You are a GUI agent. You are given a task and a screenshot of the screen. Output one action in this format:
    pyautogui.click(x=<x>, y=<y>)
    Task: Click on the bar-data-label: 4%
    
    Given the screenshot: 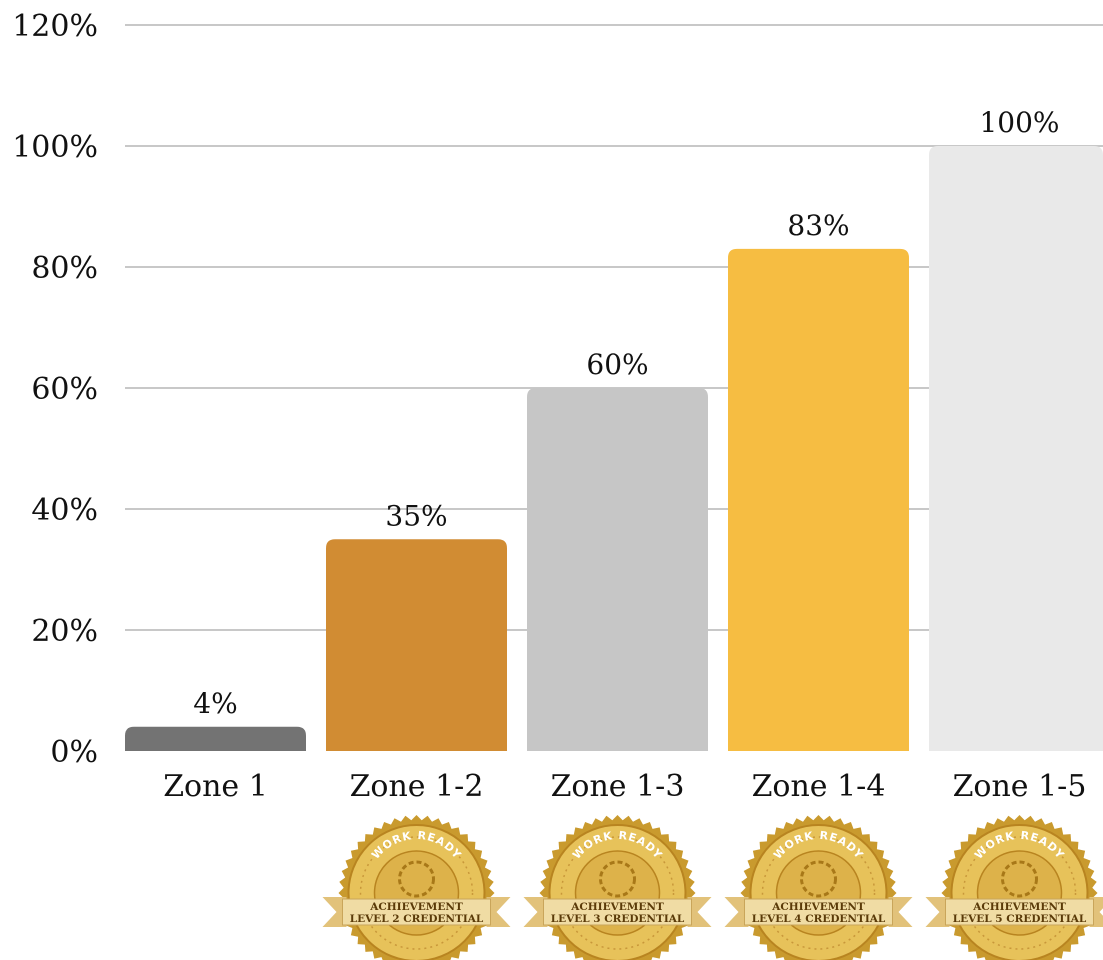 What is the action you would take?
    pyautogui.click(x=215, y=703)
    